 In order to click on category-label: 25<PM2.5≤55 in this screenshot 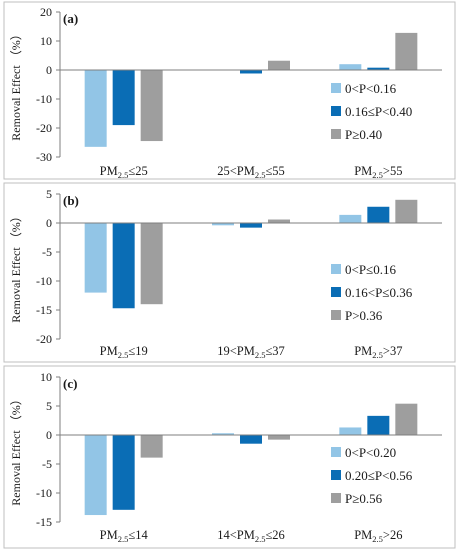, I will do `click(251, 172)`.